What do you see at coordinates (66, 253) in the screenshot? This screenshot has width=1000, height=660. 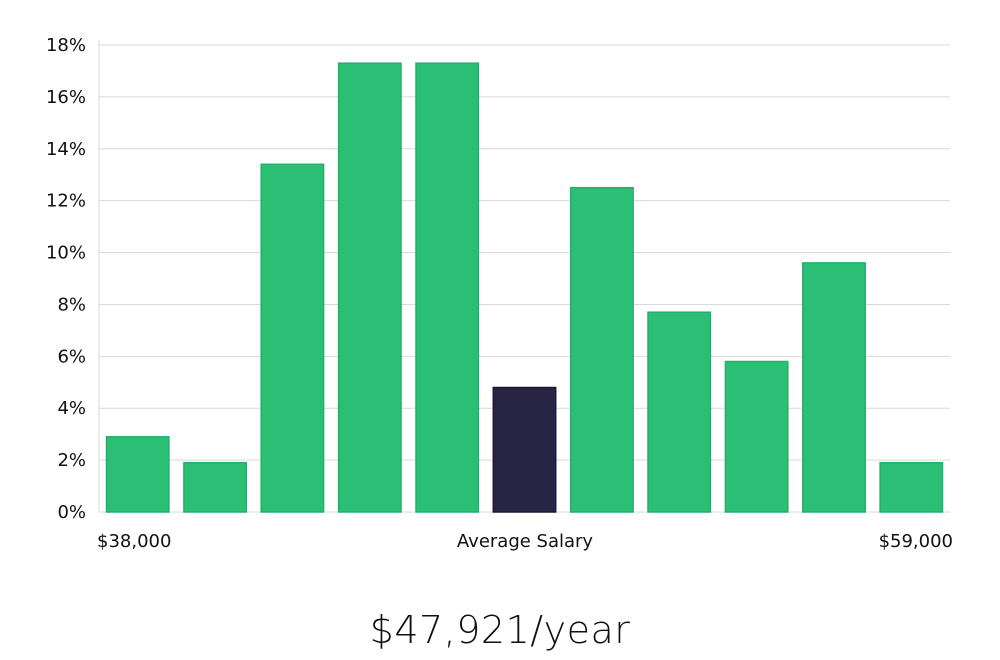 I see `y-tick-label: 10%` at bounding box center [66, 253].